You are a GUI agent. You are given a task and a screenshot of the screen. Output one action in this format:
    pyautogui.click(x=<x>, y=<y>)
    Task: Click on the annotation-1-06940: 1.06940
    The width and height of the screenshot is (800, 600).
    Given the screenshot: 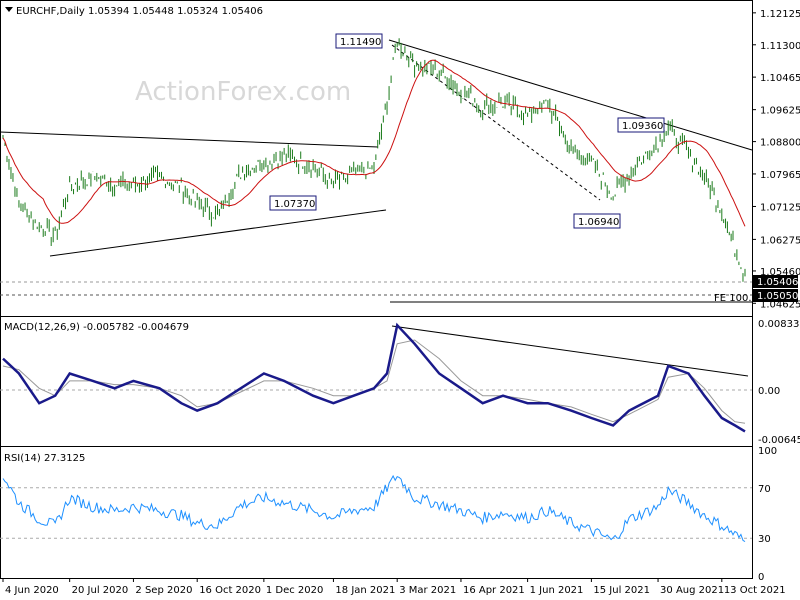 What is the action you would take?
    pyautogui.click(x=597, y=221)
    